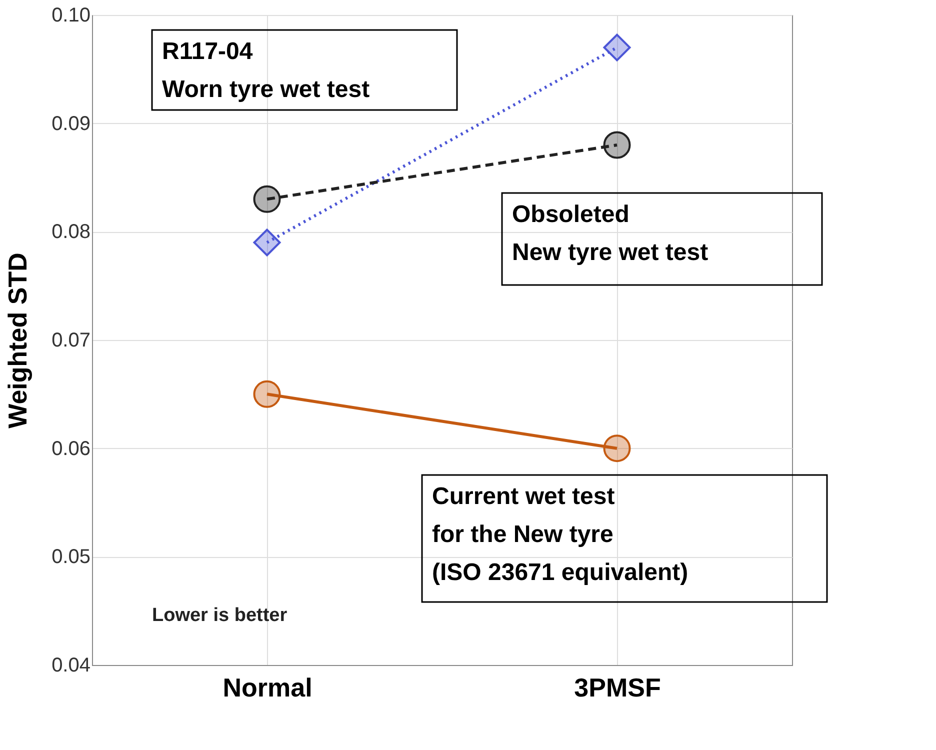  I want to click on y-tick-label: 0.09, so click(71, 123).